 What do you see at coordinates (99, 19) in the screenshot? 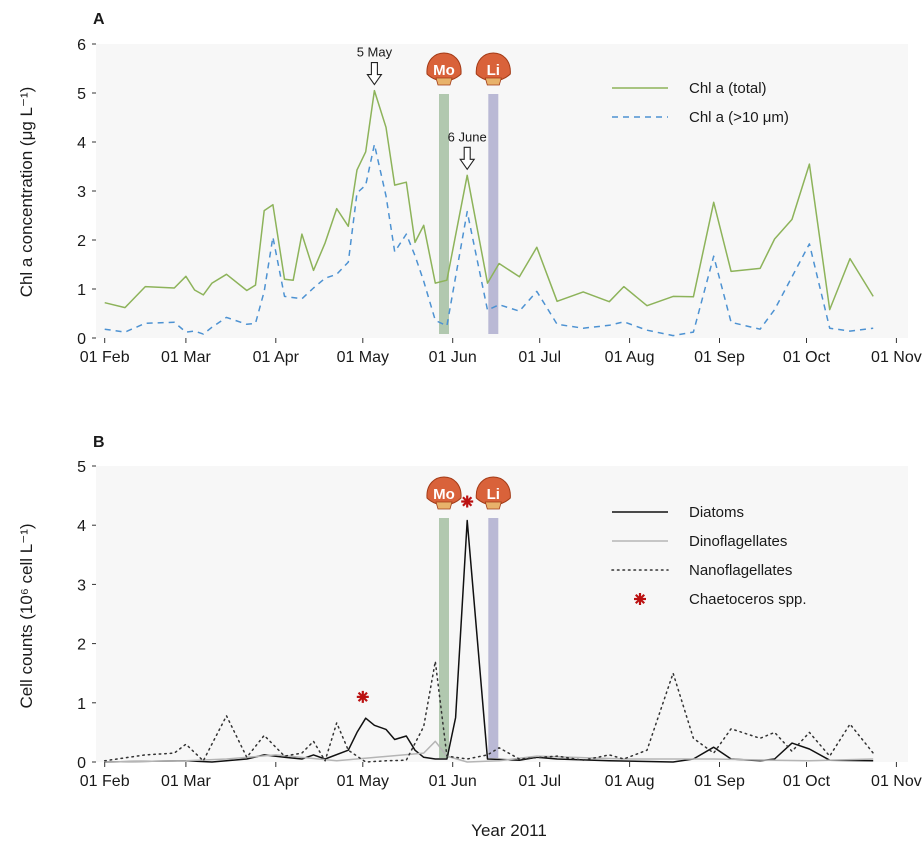
I see `panel-a-label: A` at bounding box center [99, 19].